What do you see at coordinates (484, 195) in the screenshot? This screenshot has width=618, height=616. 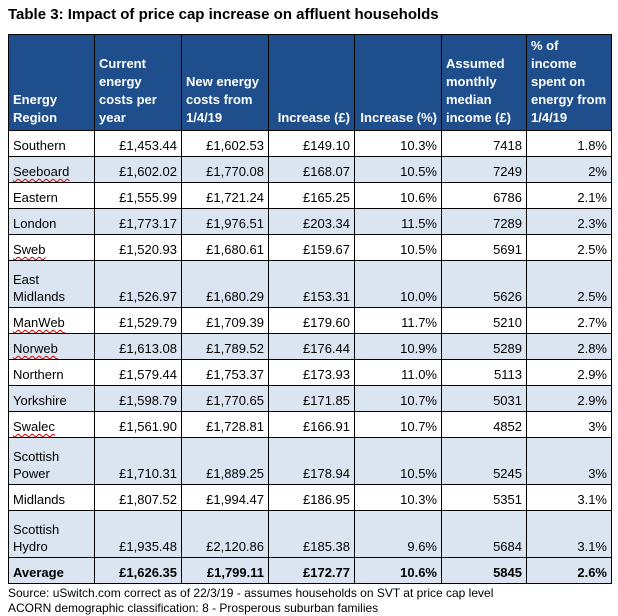 I see `cell-income: 6786` at bounding box center [484, 195].